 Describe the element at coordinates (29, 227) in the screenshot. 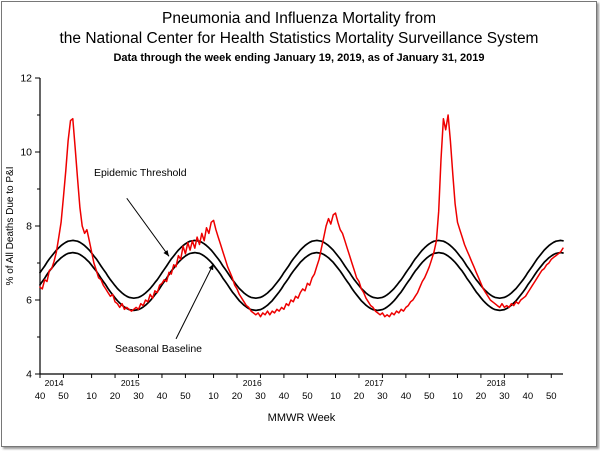

I see `y-tick-label: 8` at that location.